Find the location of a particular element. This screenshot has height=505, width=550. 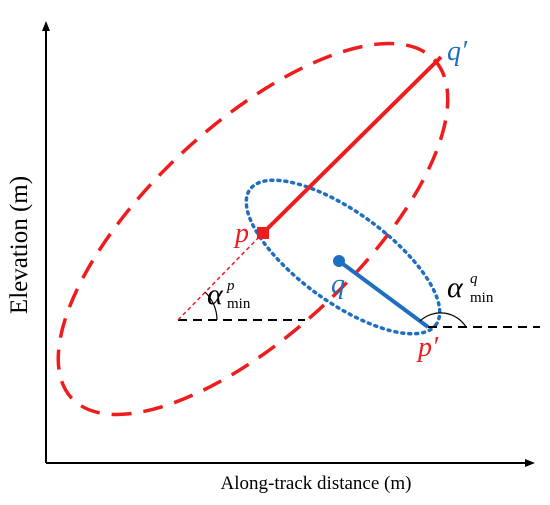

alpha-p-sup: p is located at coordinates (230, 286).